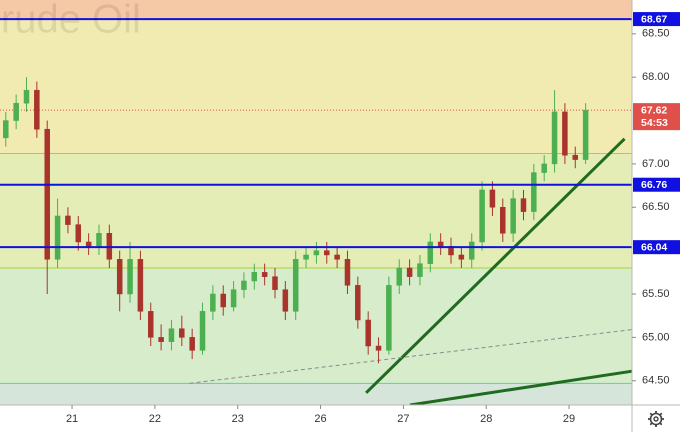 The width and height of the screenshot is (680, 432). I want to click on y-tick-label: 68.00, so click(656, 77).